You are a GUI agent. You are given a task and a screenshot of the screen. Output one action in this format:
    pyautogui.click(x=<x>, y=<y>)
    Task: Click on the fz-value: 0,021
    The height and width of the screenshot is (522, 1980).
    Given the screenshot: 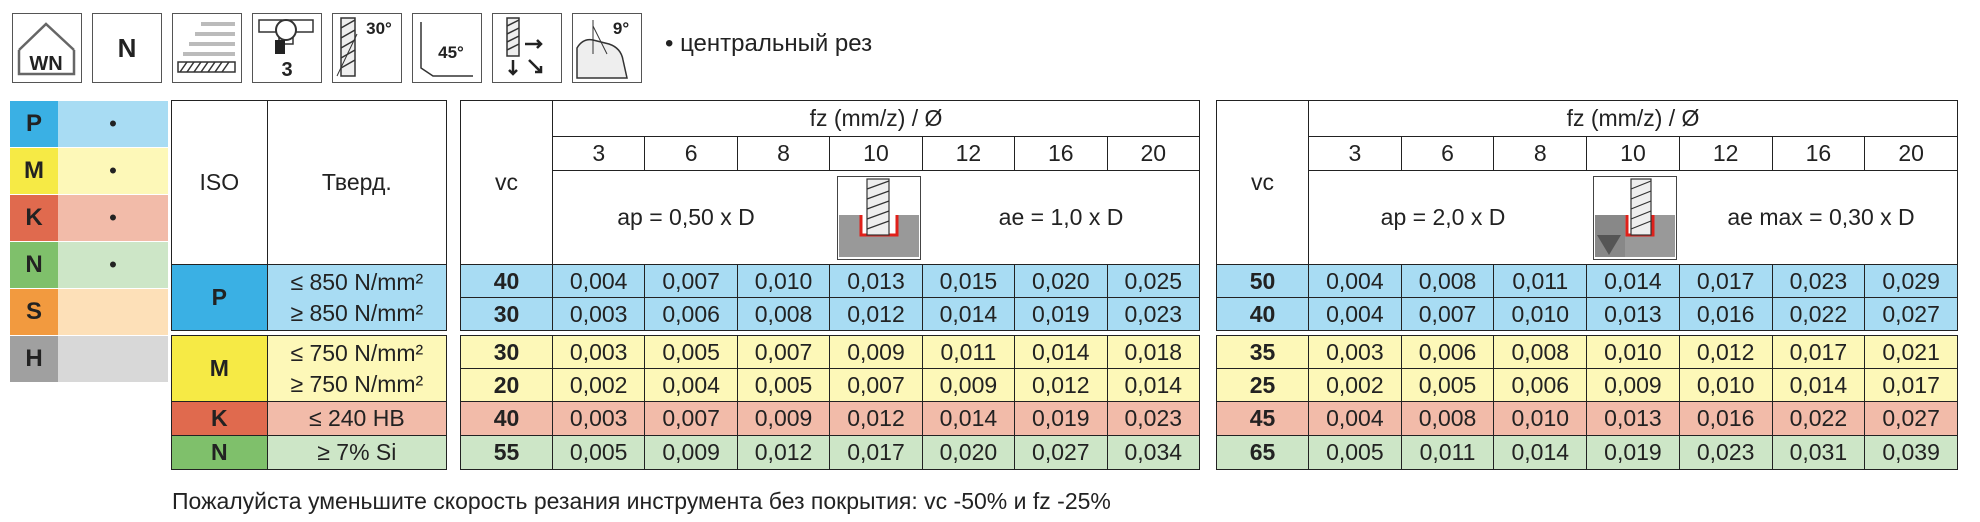 What is the action you would take?
    pyautogui.click(x=1911, y=352)
    